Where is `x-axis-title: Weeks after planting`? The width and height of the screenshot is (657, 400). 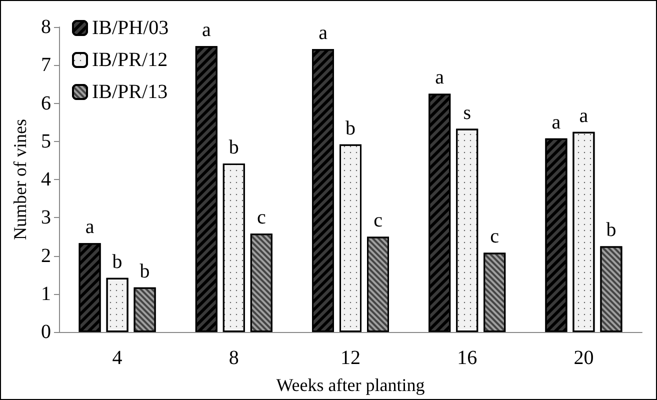 x-axis-title: Weeks after planting is located at coordinates (350, 385).